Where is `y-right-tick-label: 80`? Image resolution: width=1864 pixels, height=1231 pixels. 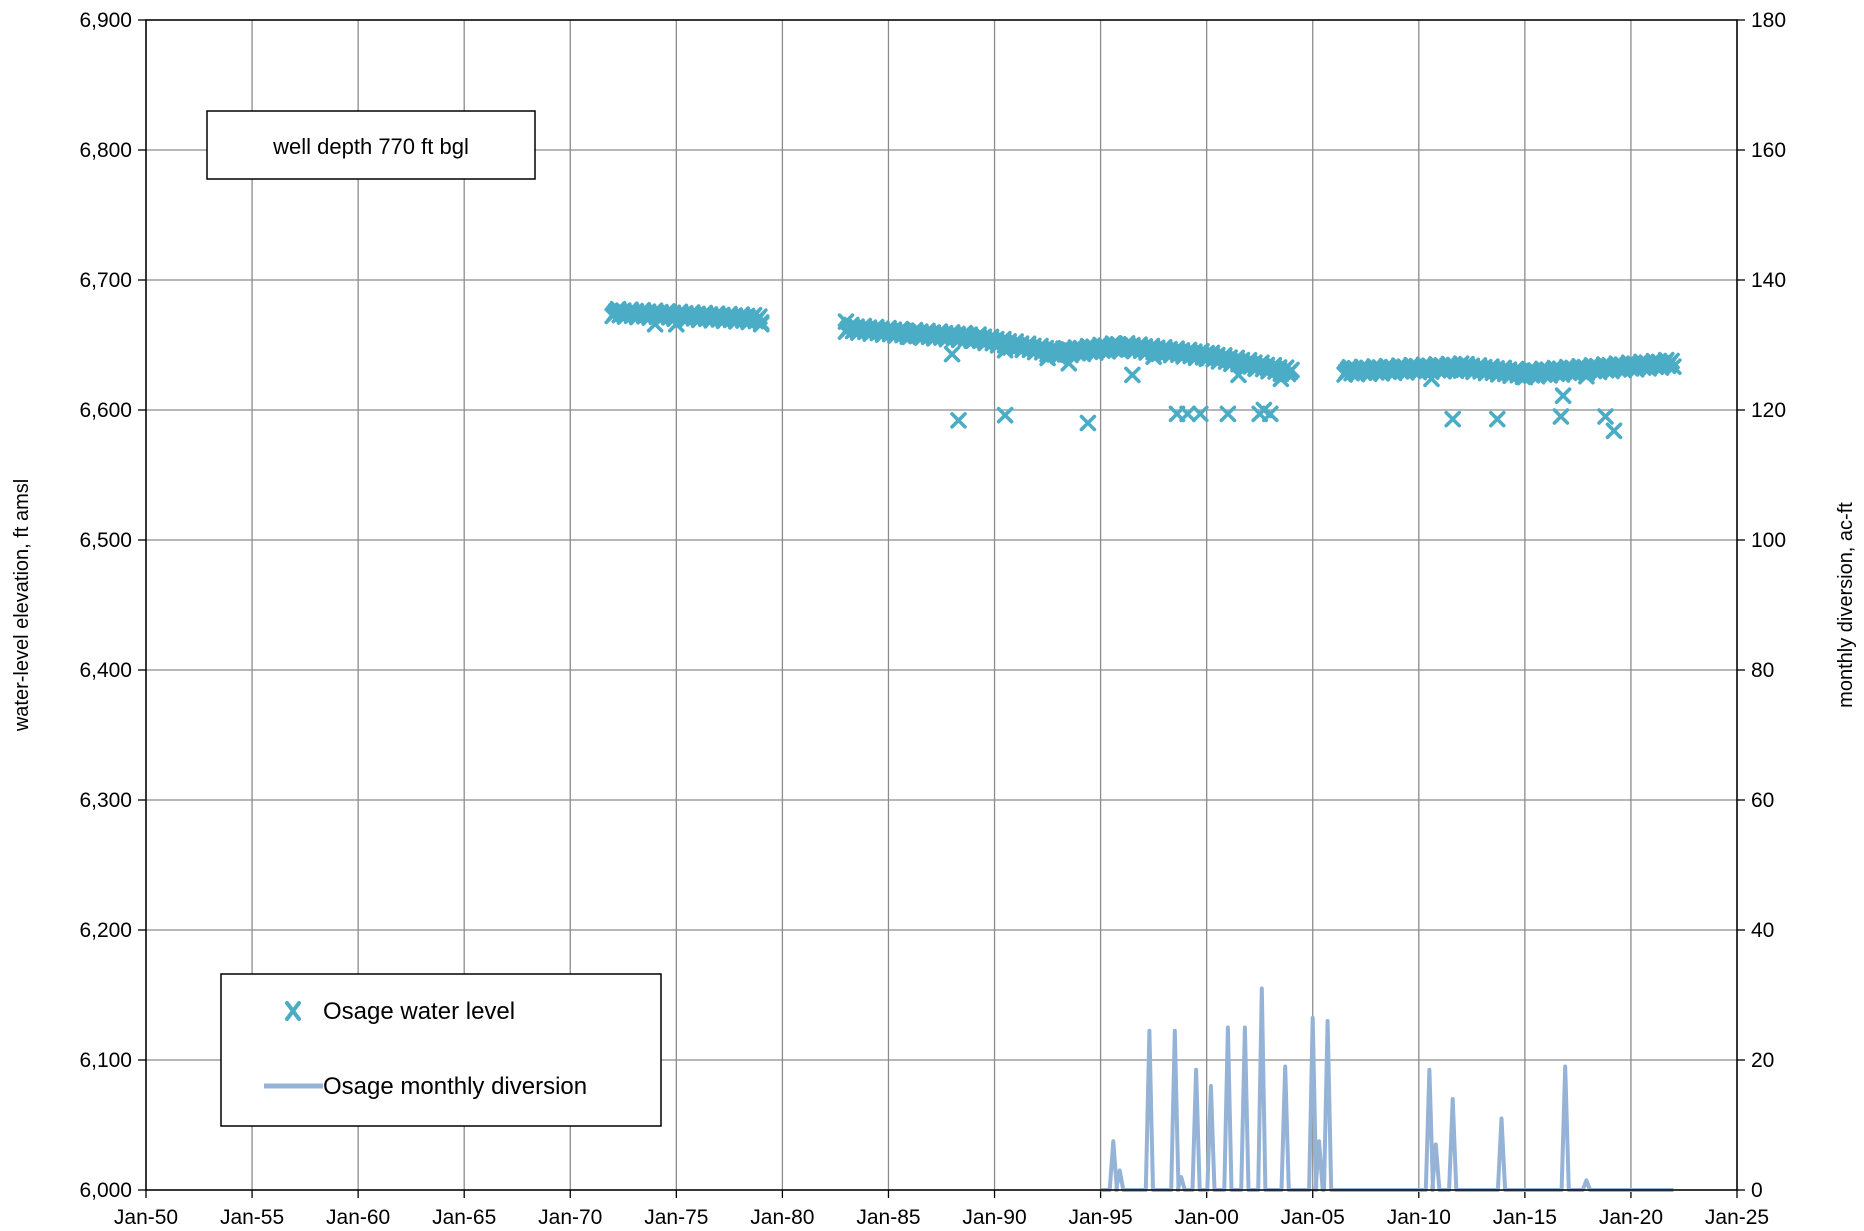 y-right-tick-label: 80 is located at coordinates (1762, 670).